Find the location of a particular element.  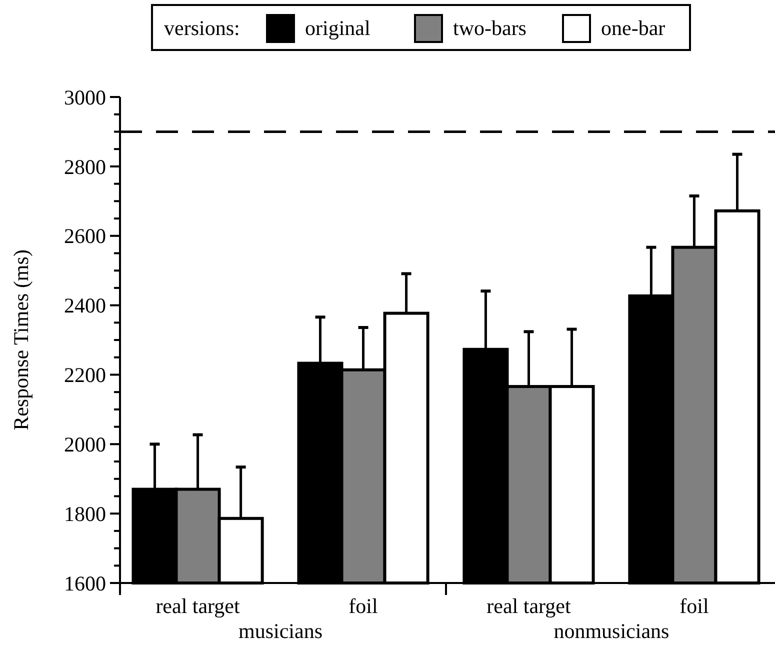

y-tick-label: 2600 is located at coordinates (85, 236).